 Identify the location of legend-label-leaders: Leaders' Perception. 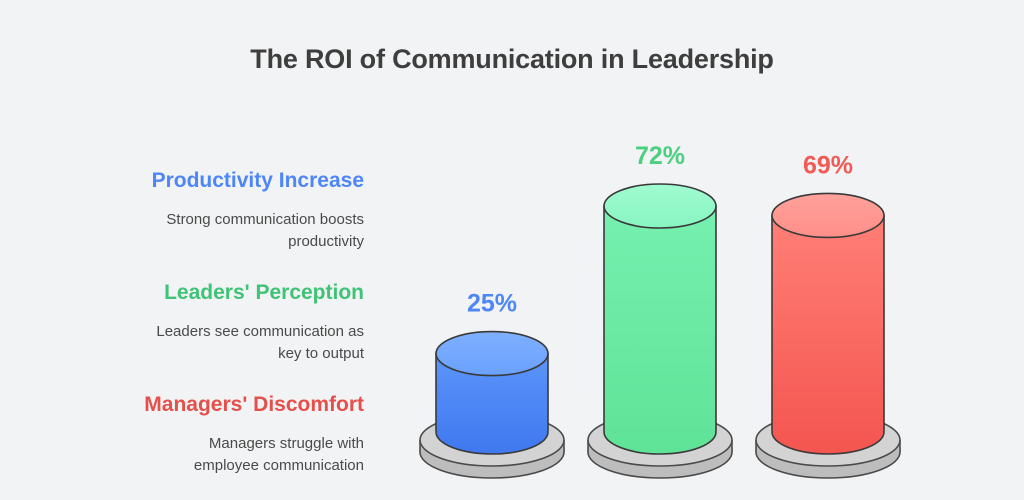
(264, 292).